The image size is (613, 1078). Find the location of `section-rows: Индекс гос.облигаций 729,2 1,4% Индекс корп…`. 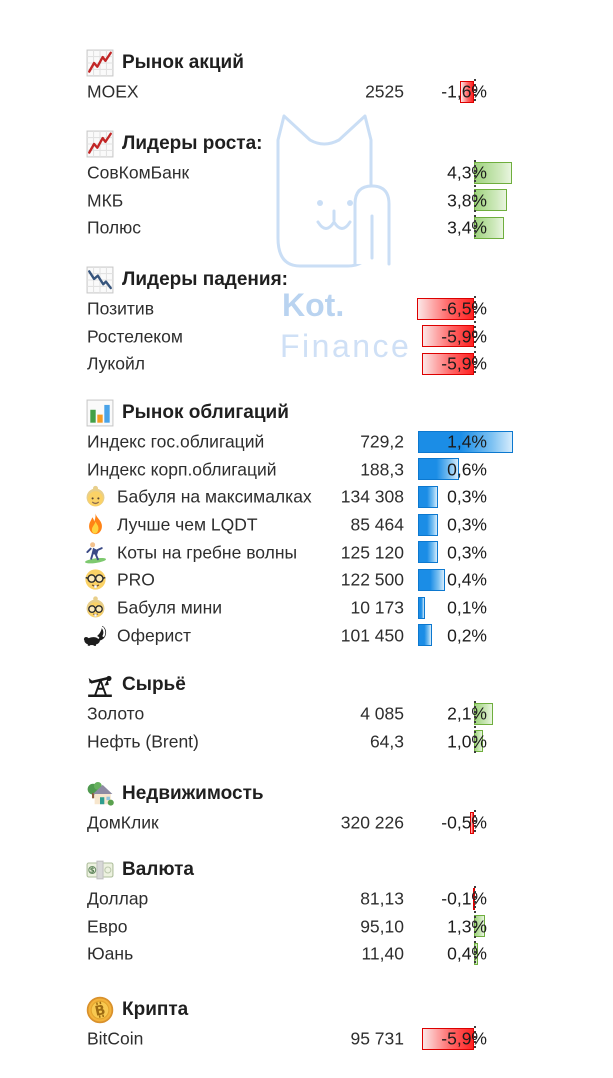

section-rows: Индекс гос.облигаций 729,2 1,4% Индекс корп… is located at coordinates (305, 539).